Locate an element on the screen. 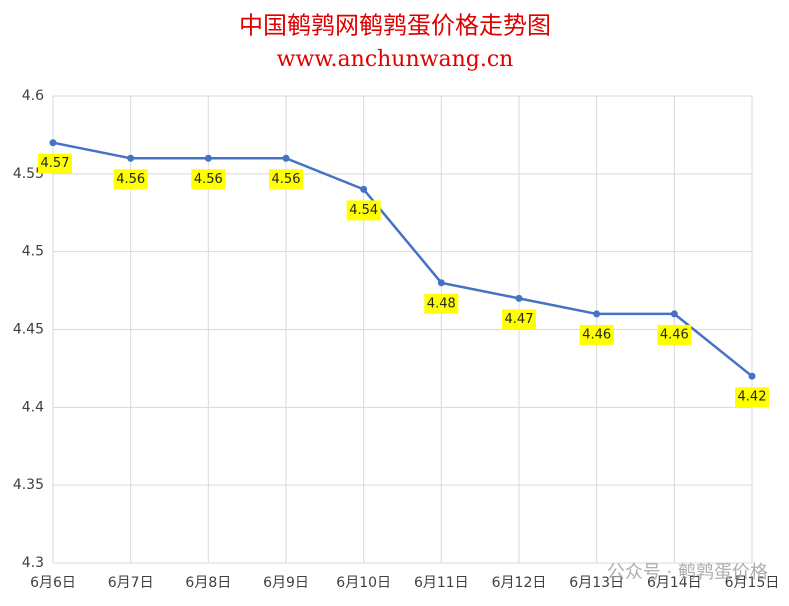  y-tick-label: 4.3 is located at coordinates (33, 563).